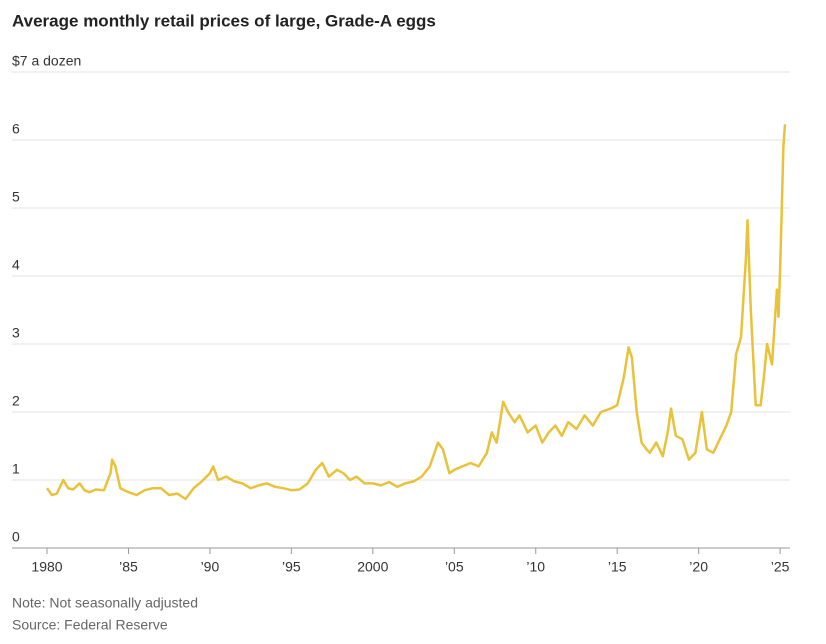  What do you see at coordinates (16, 469) in the screenshot?
I see `y-tick-label: 1` at bounding box center [16, 469].